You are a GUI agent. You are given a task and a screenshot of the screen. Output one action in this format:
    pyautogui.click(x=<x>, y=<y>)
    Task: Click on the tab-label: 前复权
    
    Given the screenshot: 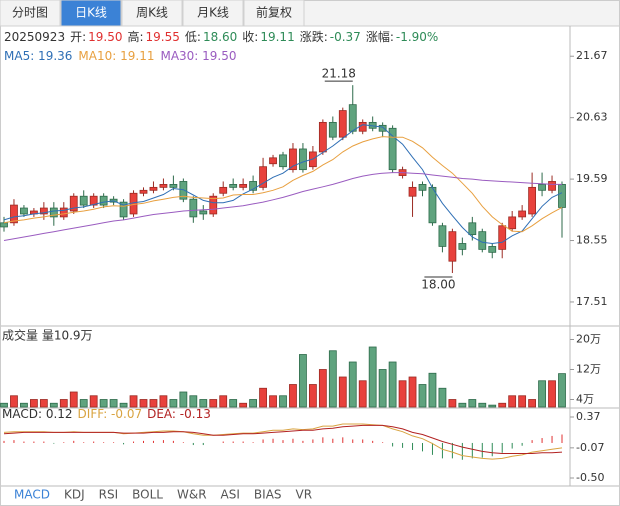 What is the action you would take?
    pyautogui.click(x=274, y=12)
    